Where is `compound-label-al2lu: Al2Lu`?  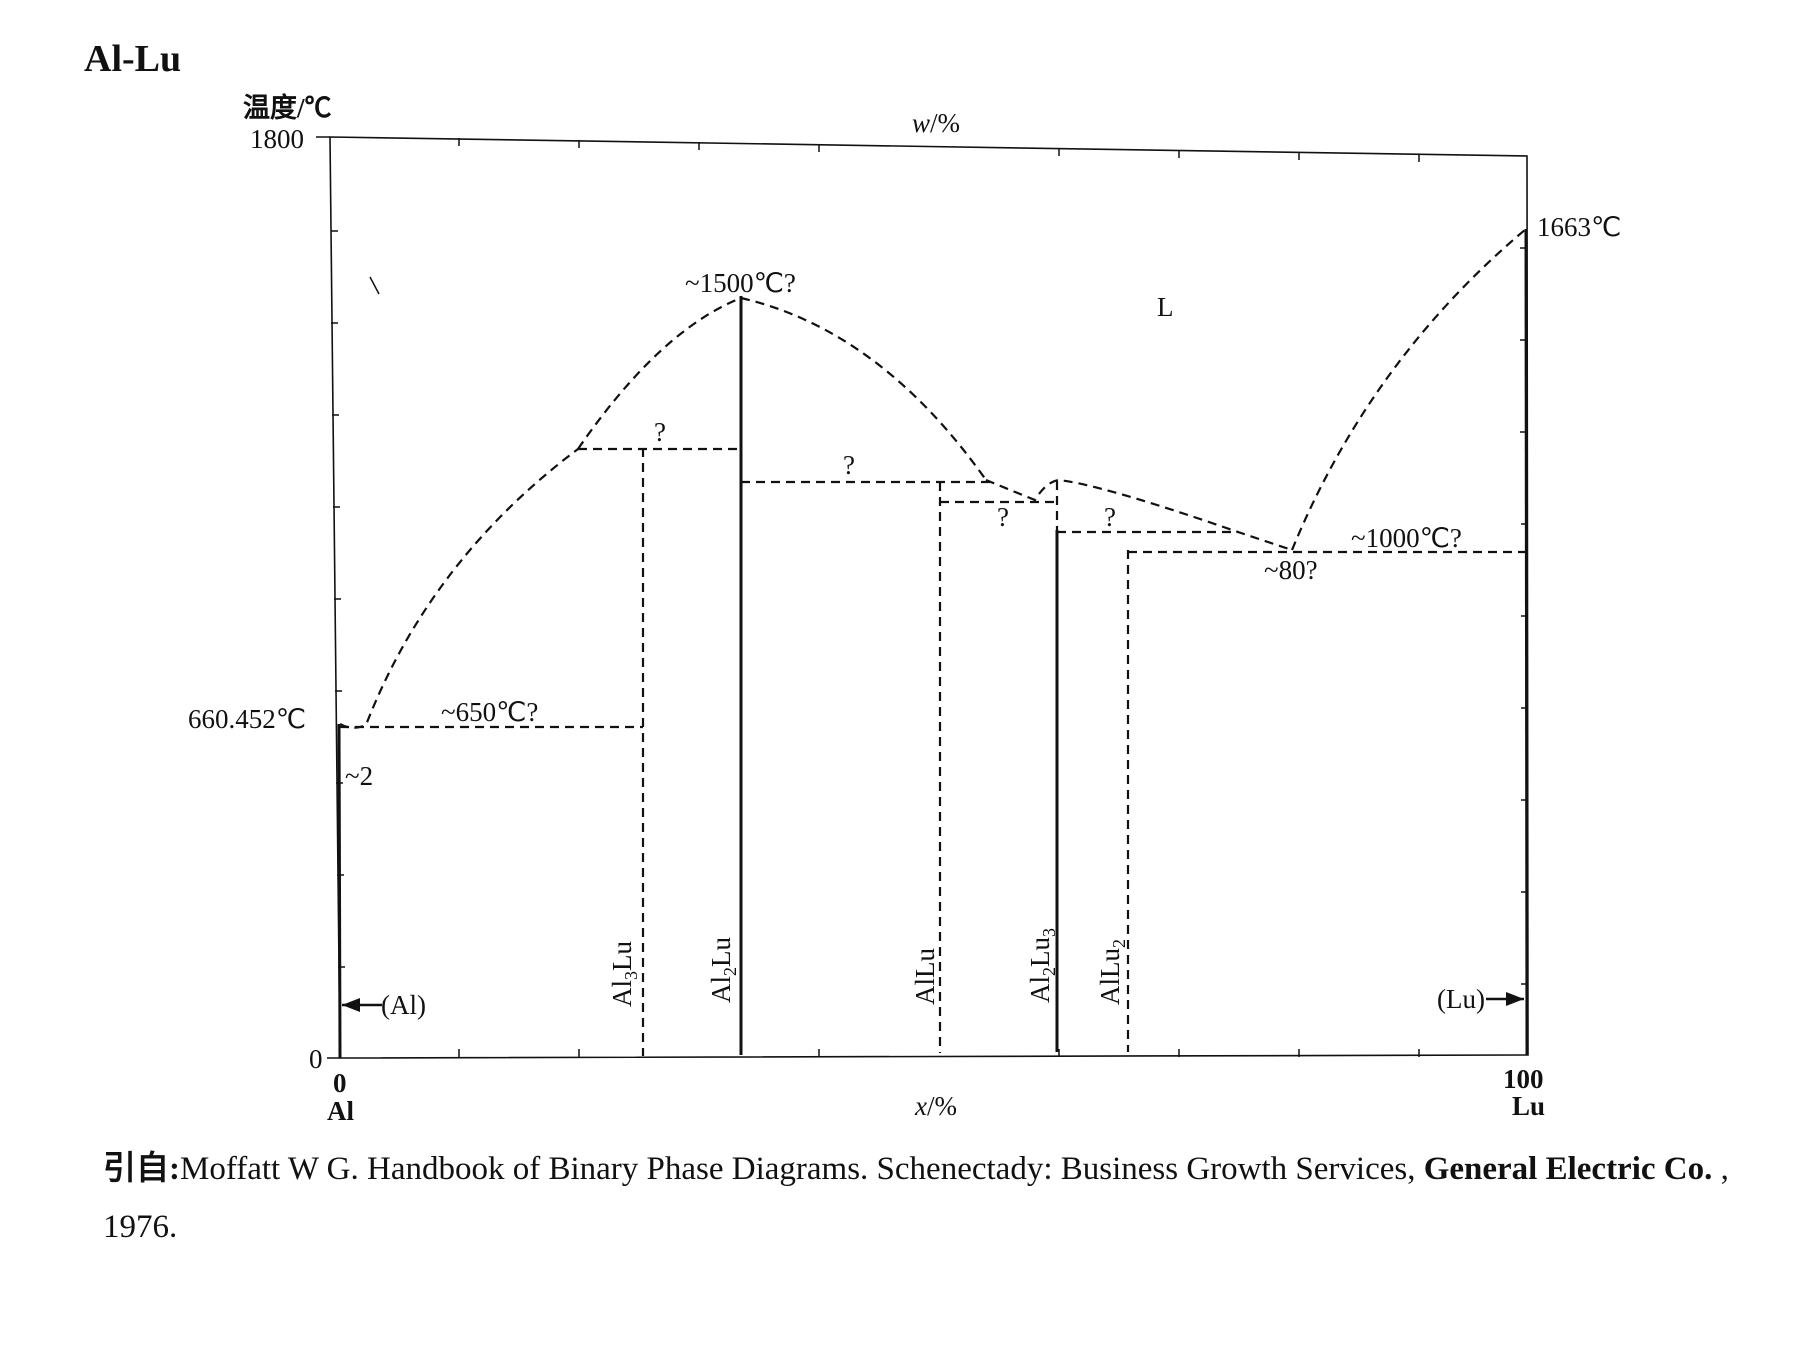
compound-label-al2lu: Al2Lu is located at coordinates (723, 970).